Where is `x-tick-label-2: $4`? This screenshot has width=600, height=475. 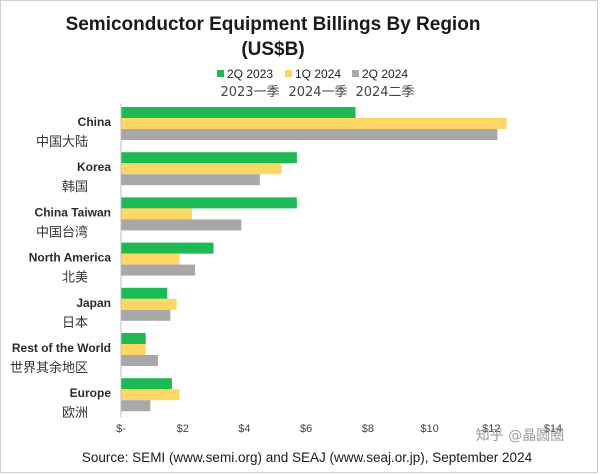 x-tick-label-2: $4 is located at coordinates (244, 429).